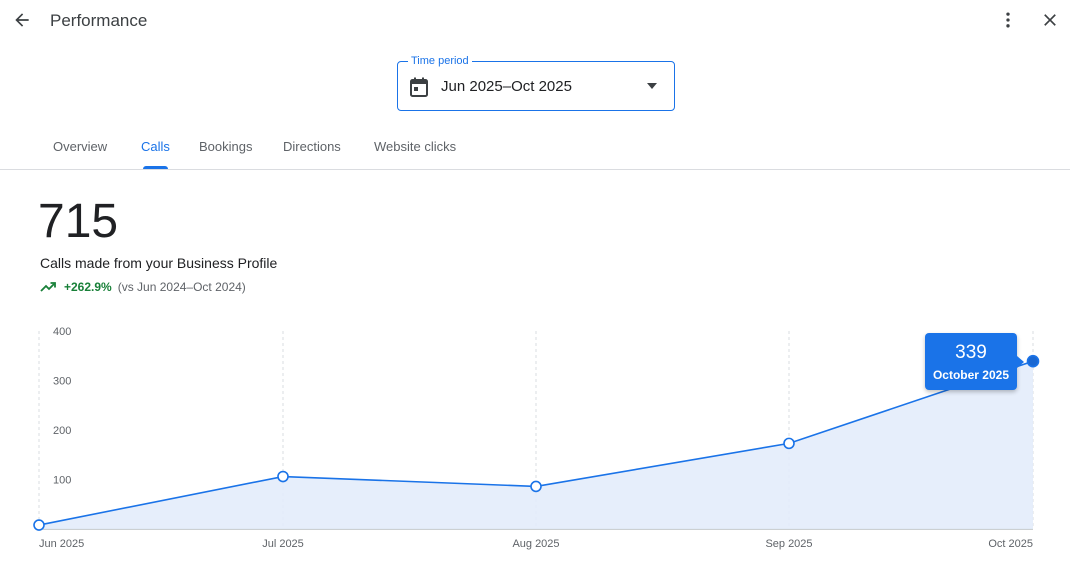  Describe the element at coordinates (48, 287) in the screenshot. I see `trending-up-icon` at that location.